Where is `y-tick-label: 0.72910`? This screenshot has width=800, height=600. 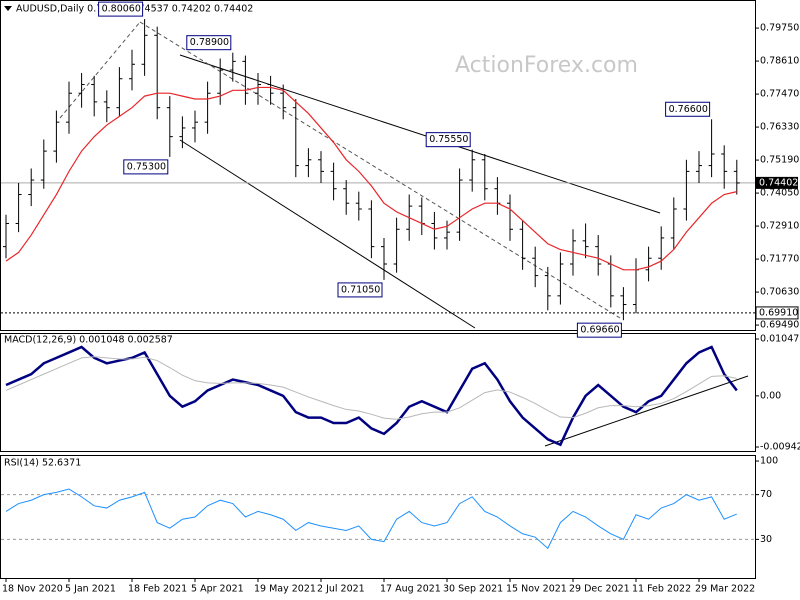 y-tick-label: 0.72910 is located at coordinates (779, 226).